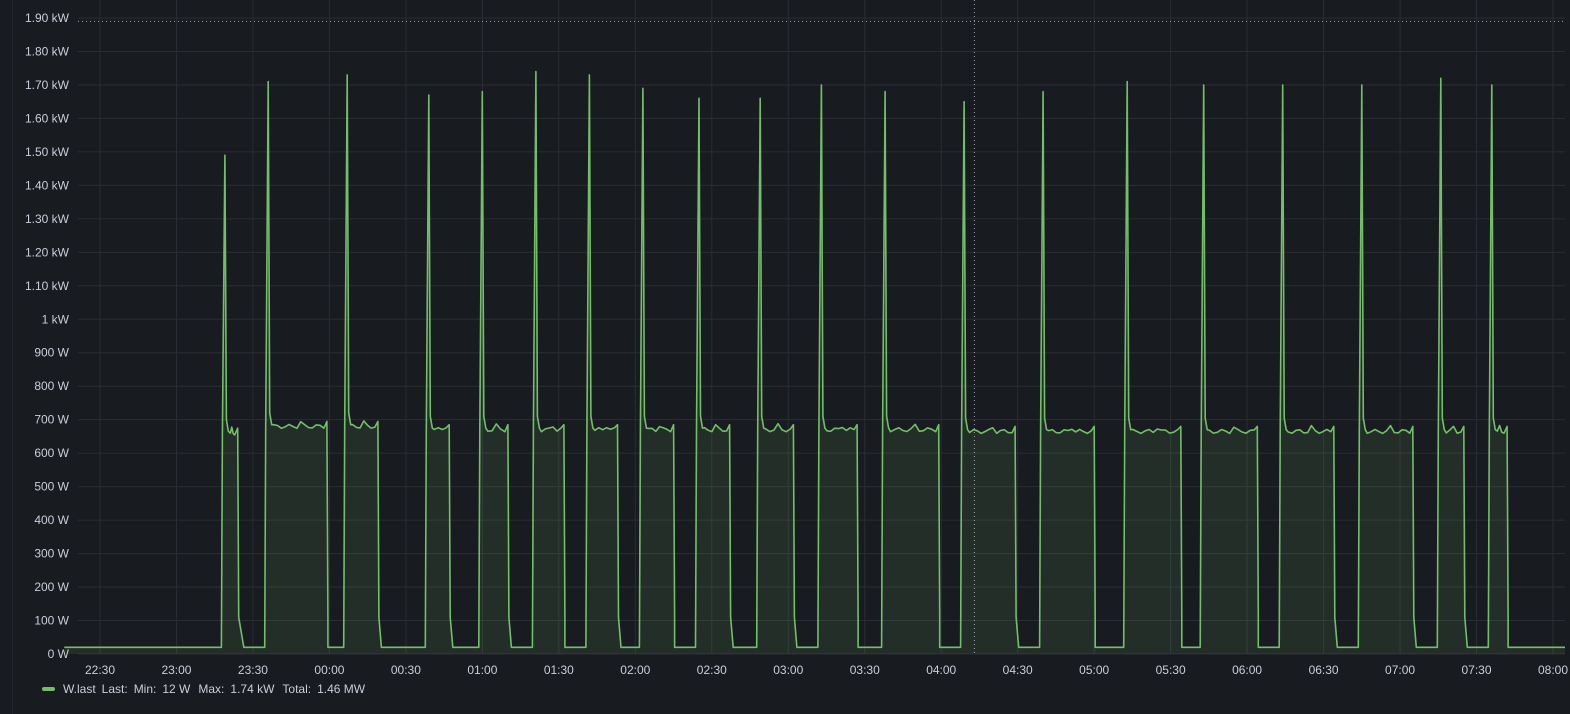  I want to click on x-tick-label: 01:00, so click(482, 670).